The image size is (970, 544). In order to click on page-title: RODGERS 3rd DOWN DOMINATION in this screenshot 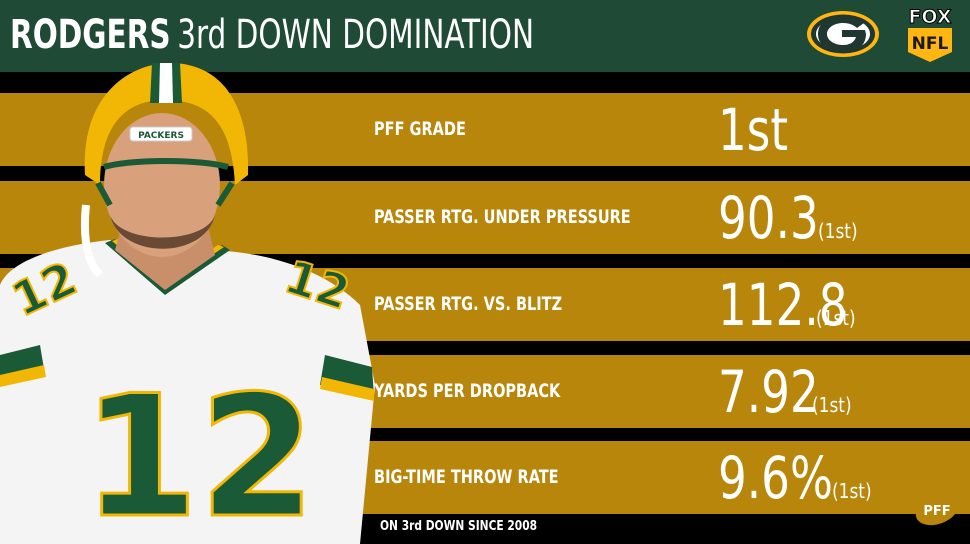, I will do `click(272, 35)`.